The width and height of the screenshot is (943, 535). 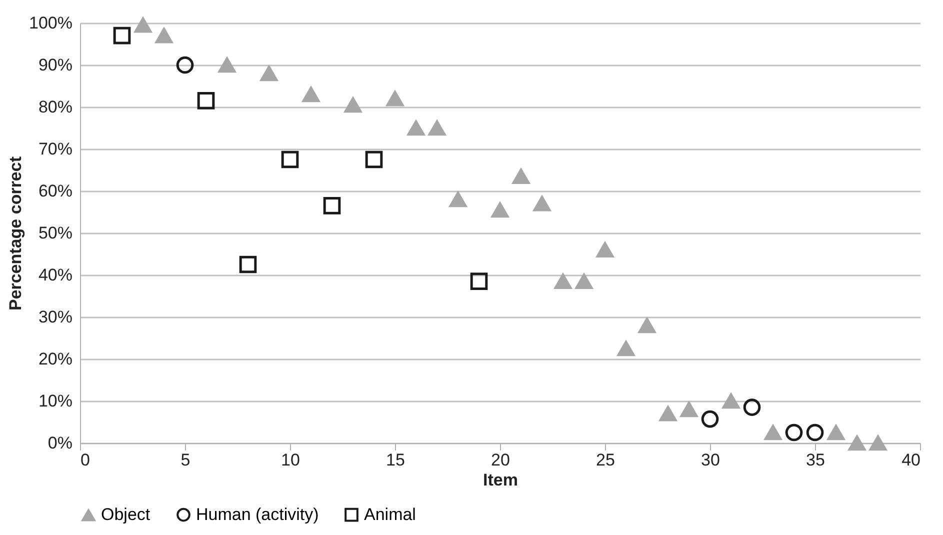 I want to click on y-tick-label: 90%, so click(x=55, y=65).